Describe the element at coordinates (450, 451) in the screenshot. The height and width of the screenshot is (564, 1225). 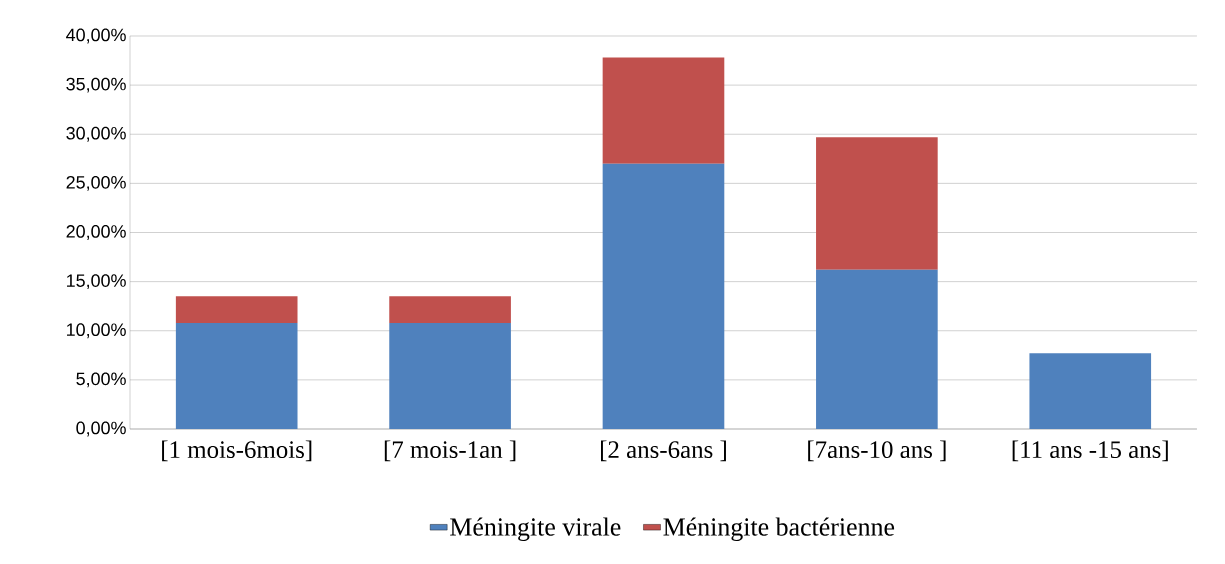
I see `x-tick-label: [7 mois-1an ]` at that location.